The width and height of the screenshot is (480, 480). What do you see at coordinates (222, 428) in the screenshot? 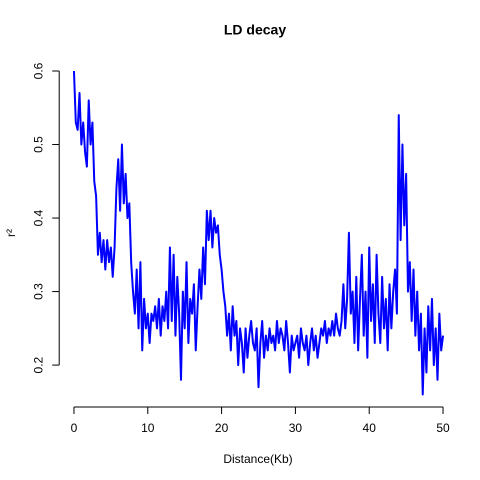
I see `x-tick-label: 20` at bounding box center [222, 428].